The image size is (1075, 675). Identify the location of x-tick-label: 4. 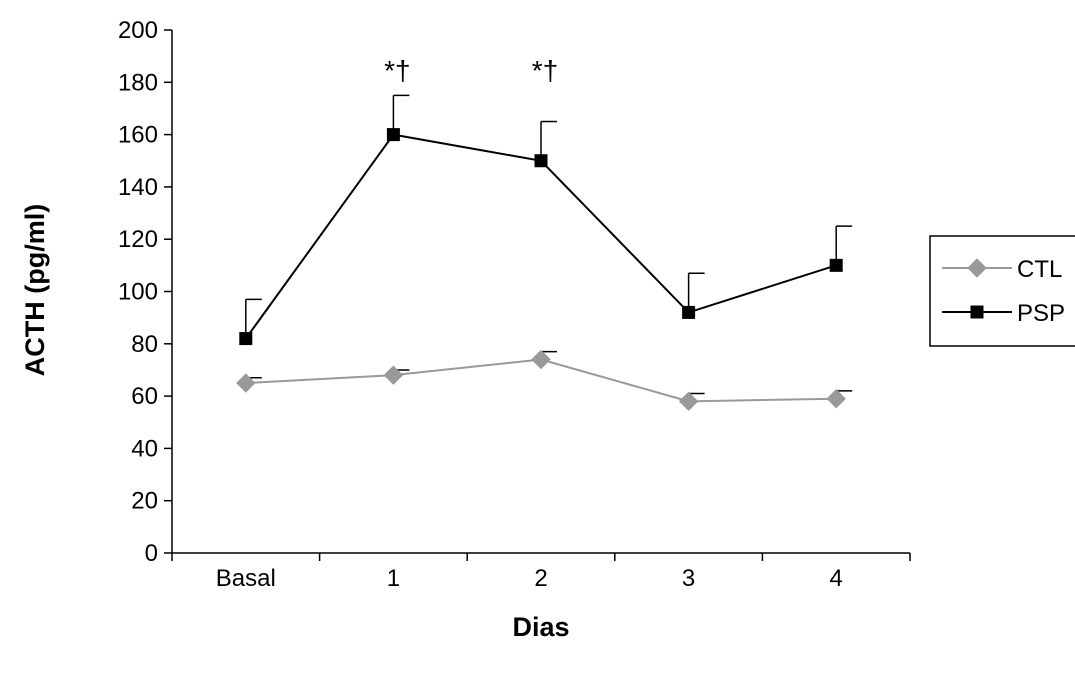
(836, 578).